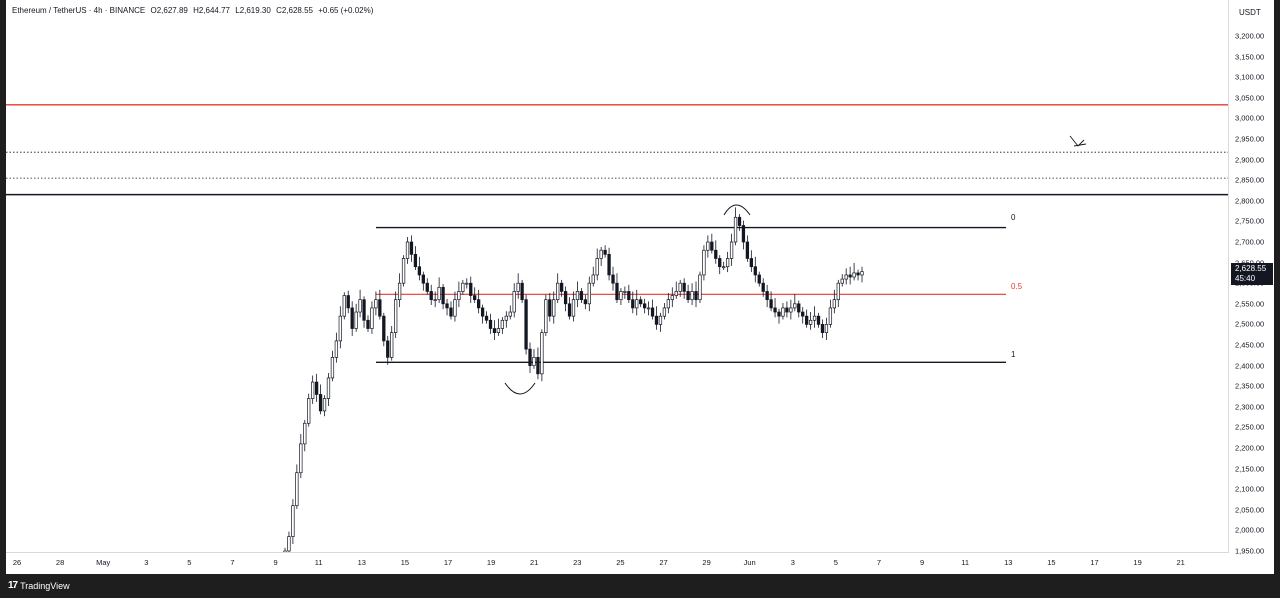 This screenshot has height=598, width=1280. Describe the element at coordinates (922, 562) in the screenshot. I see `time-tick-label: 9` at that location.